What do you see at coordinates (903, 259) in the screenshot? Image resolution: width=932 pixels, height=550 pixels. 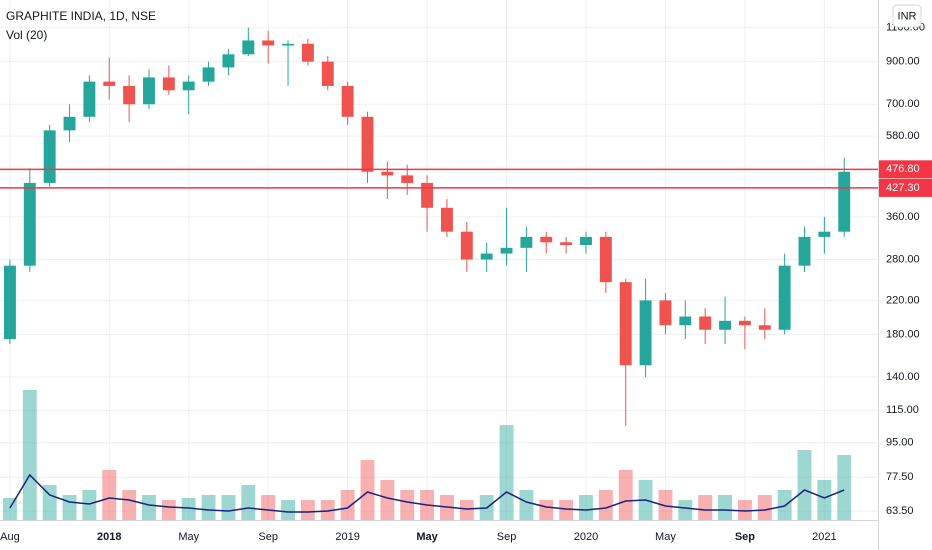 I see `y-tick-label: 280.00` at bounding box center [903, 259].